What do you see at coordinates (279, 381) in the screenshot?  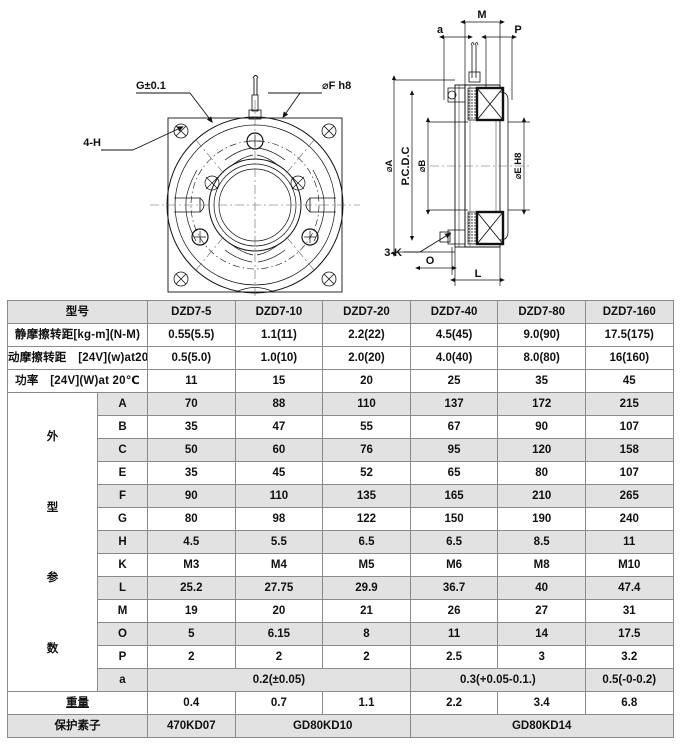 I see `perf-value-3-2: 15` at bounding box center [279, 381].